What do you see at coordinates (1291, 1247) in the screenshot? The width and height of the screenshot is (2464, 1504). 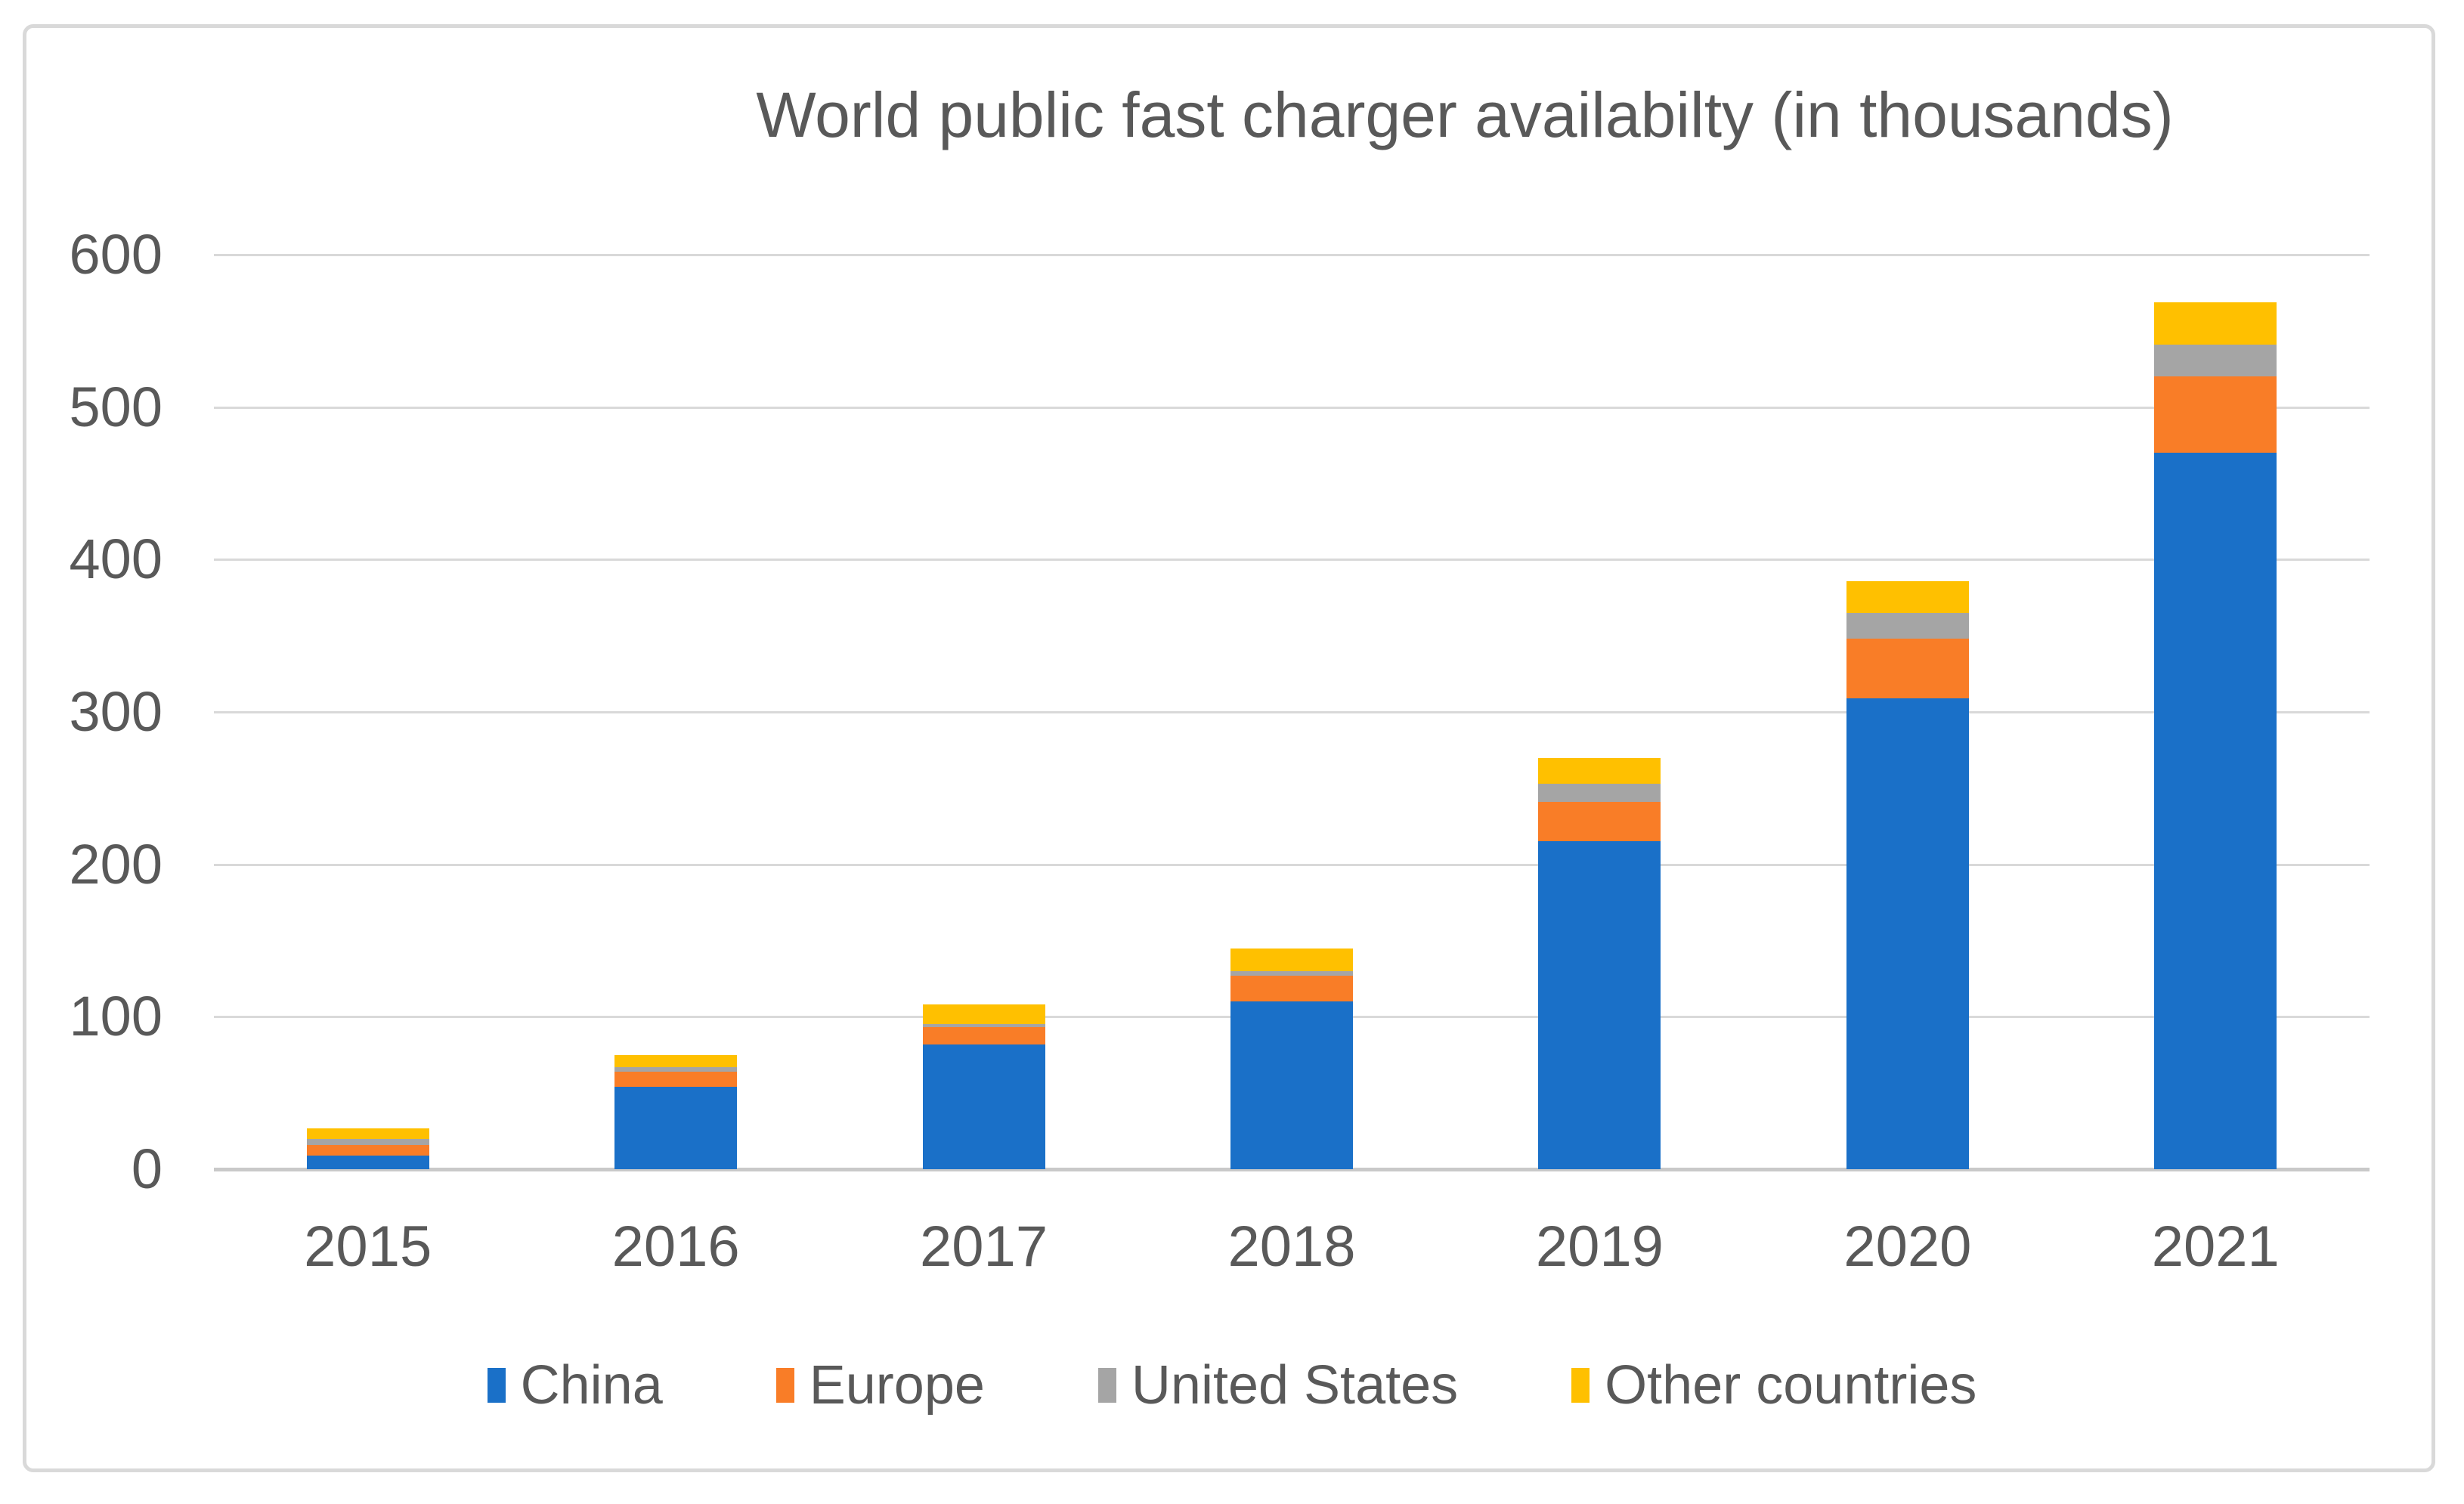 I see `x-axis-tick-label: 2018` at bounding box center [1291, 1247].